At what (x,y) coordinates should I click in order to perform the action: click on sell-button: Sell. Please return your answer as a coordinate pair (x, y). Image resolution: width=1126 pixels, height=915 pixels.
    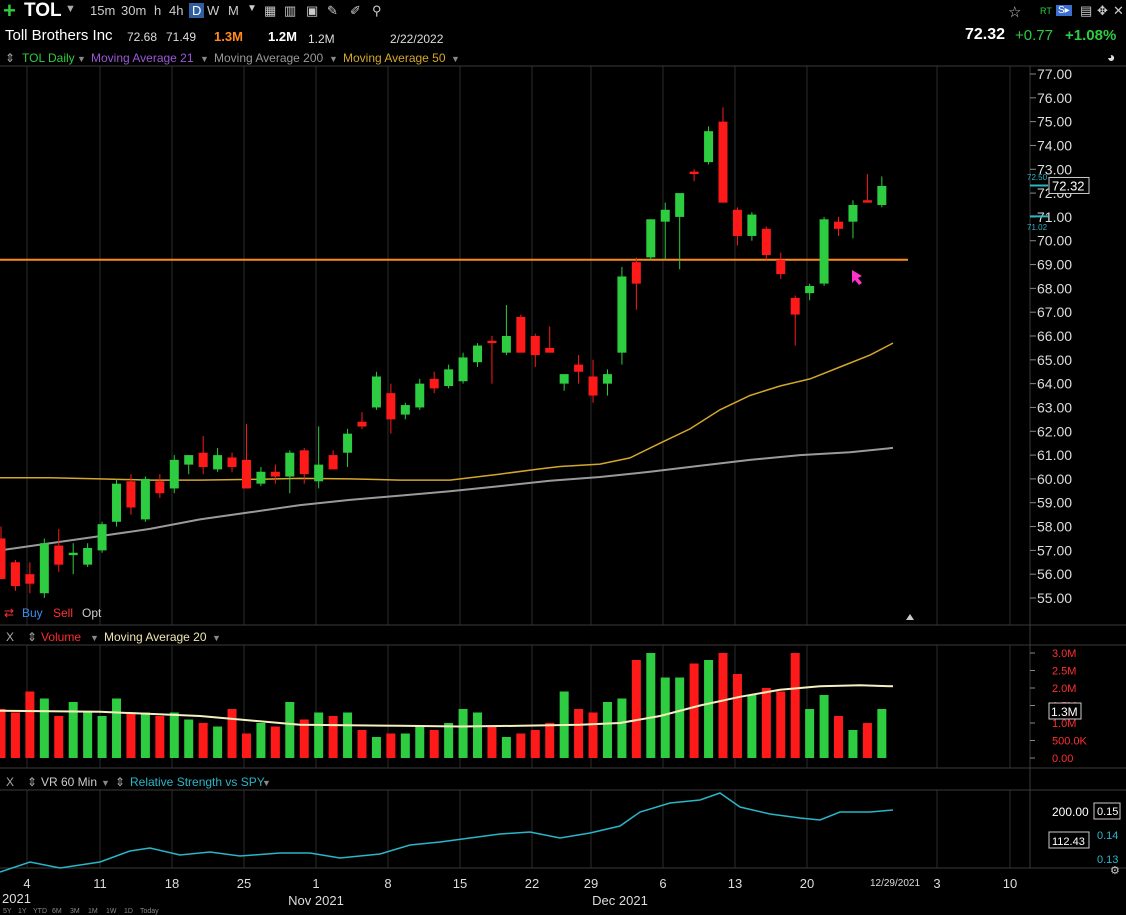
    Looking at the image, I should click on (63, 613).